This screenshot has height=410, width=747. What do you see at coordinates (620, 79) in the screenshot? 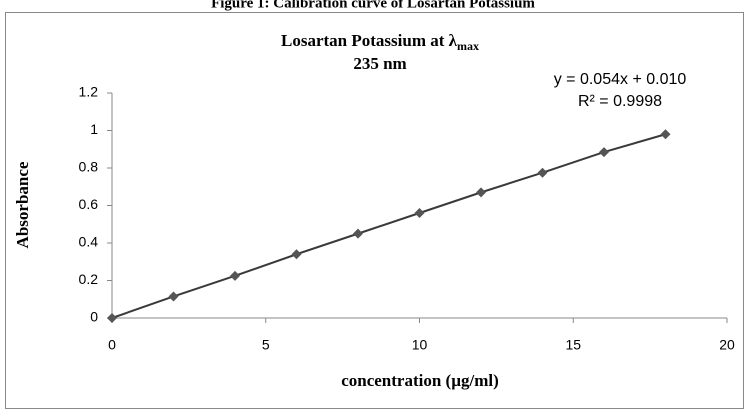
I see `equation-annotation: y = 0.054x + 0.010` at bounding box center [620, 79].